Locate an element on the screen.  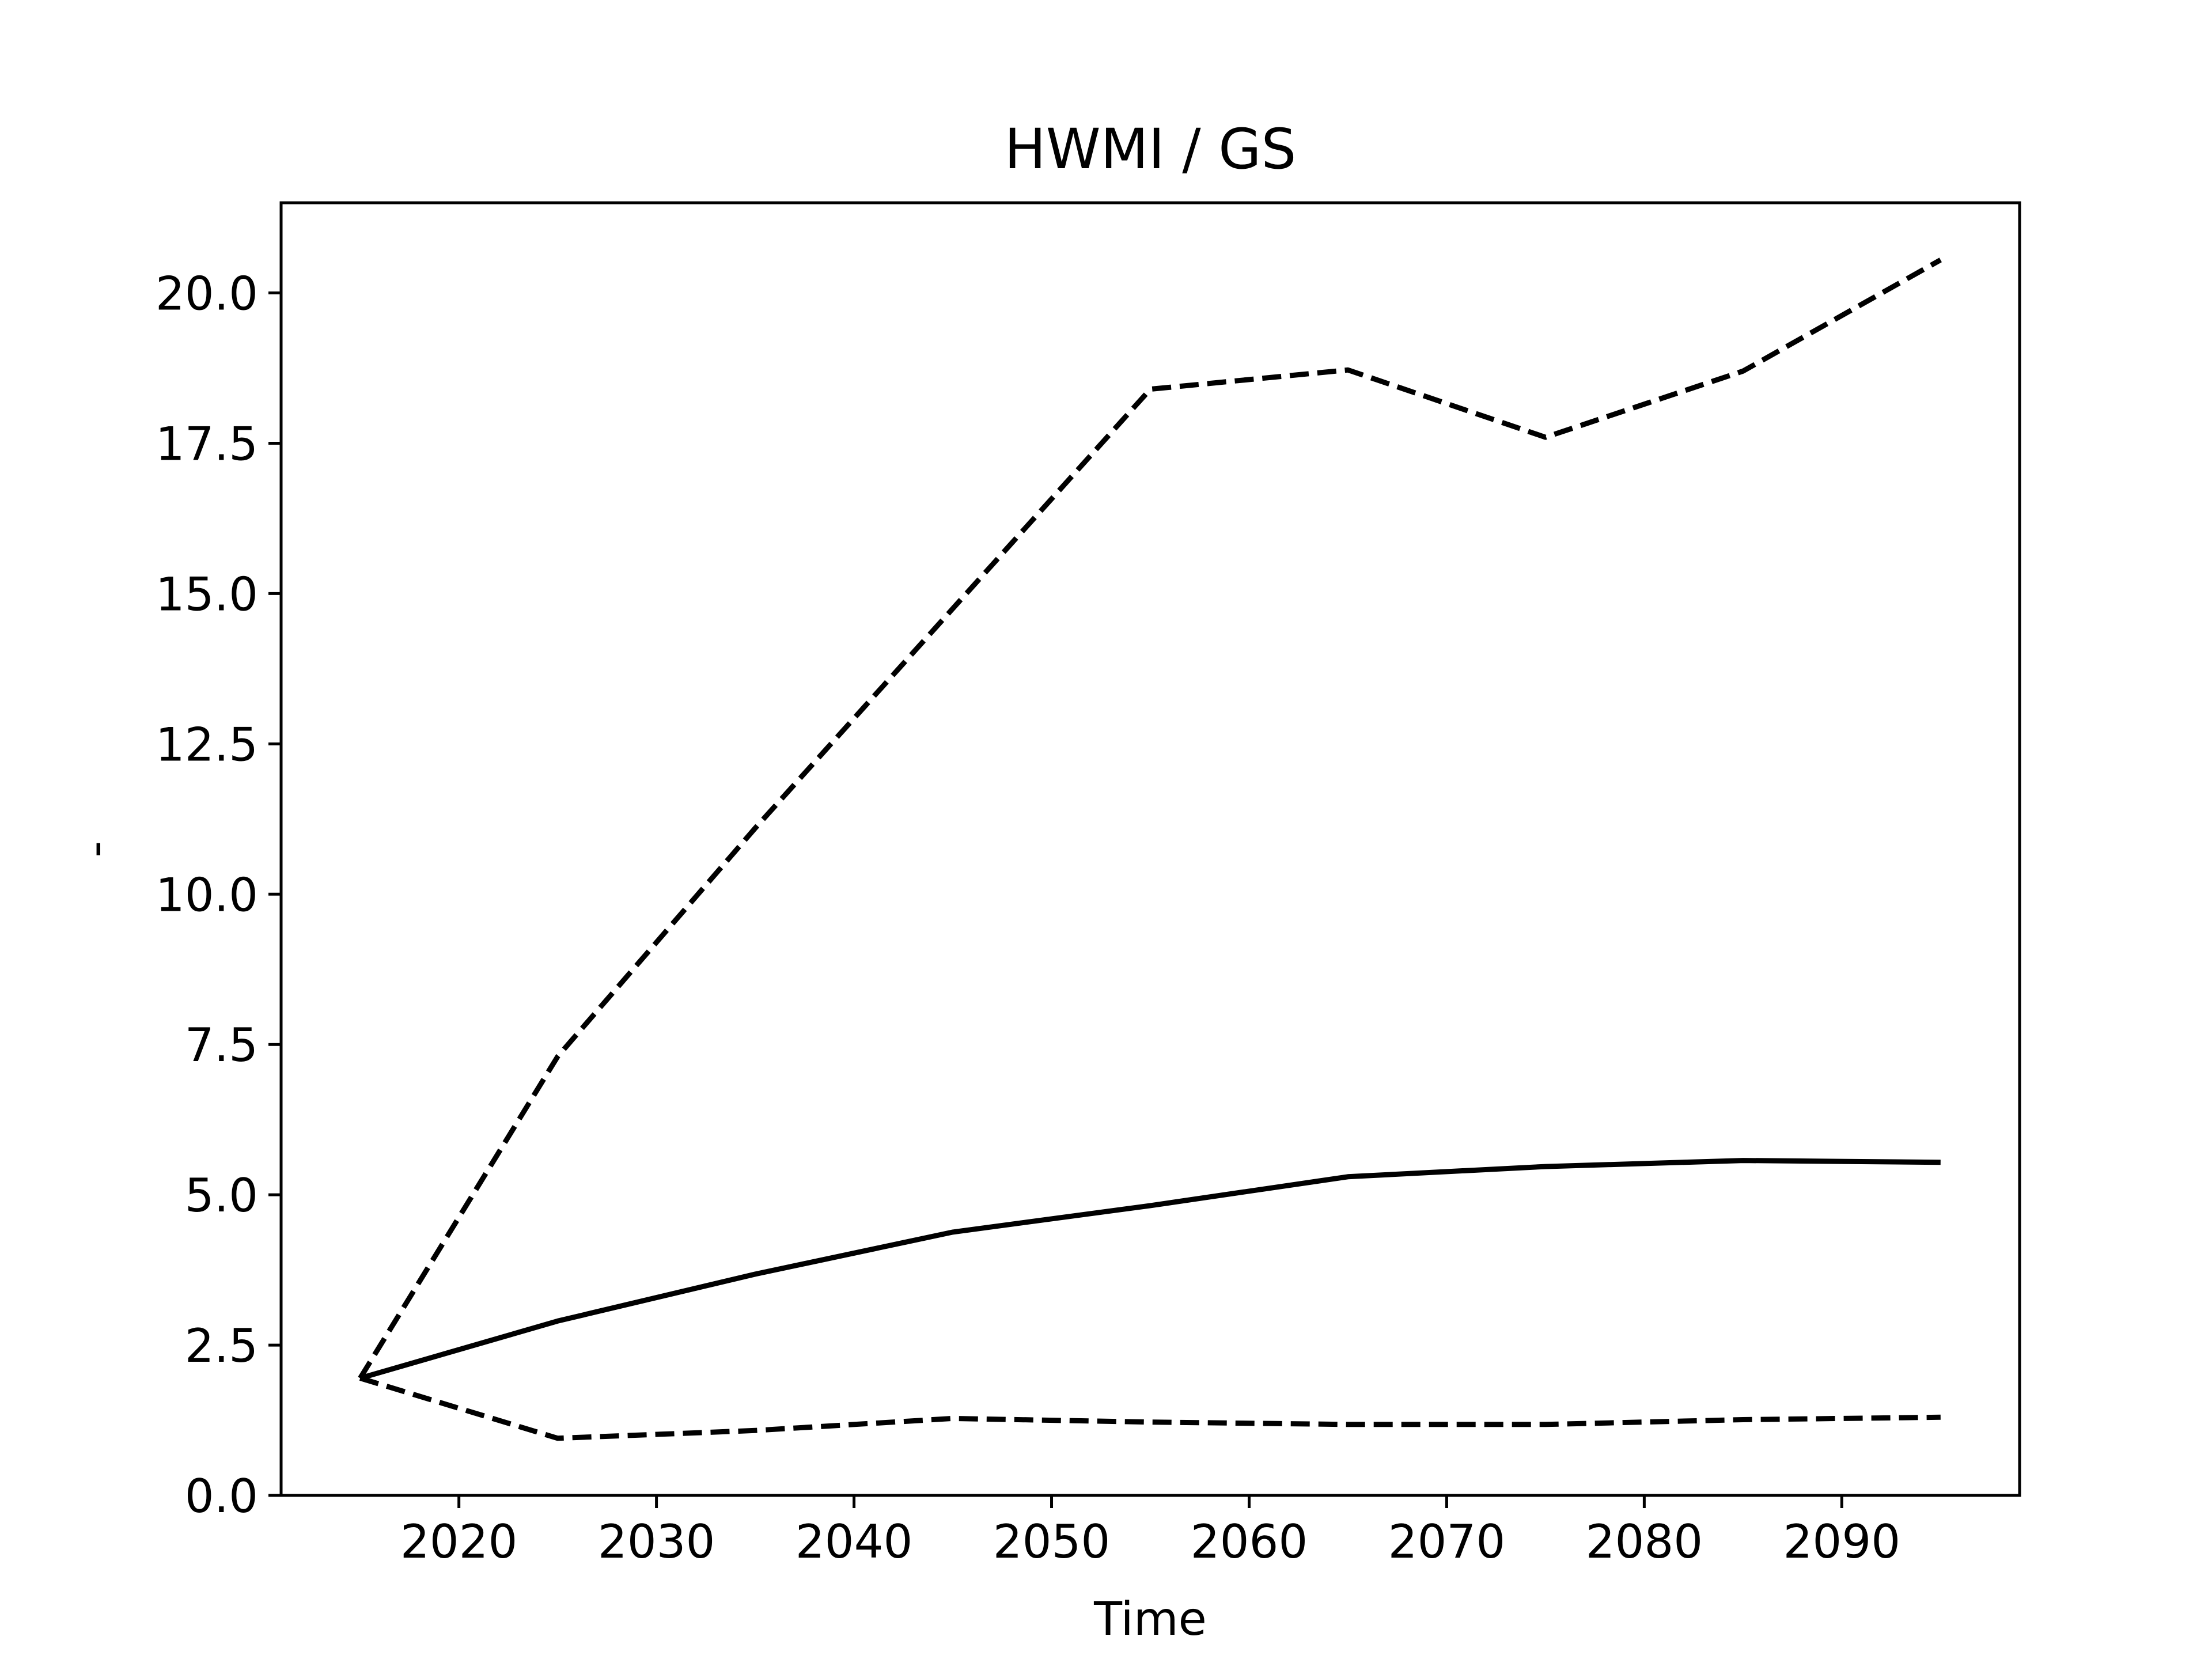
y-tick-label: 7.5 is located at coordinates (221, 1045).